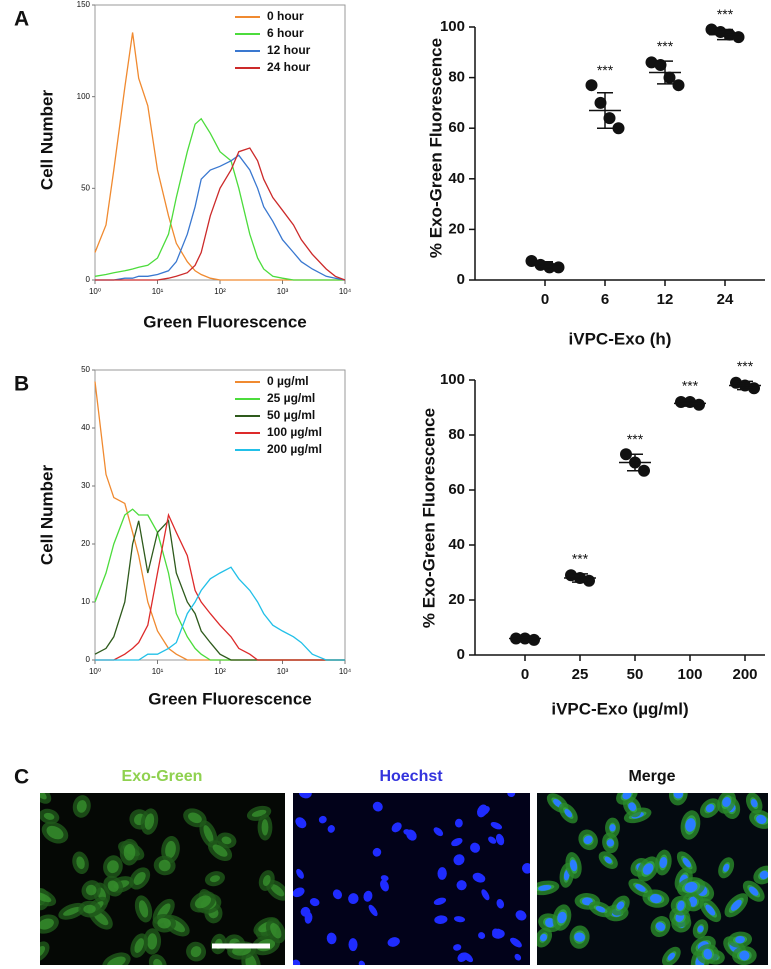 The image size is (771, 969). I want to click on legend-label: 0 µg/ml, so click(288, 381).